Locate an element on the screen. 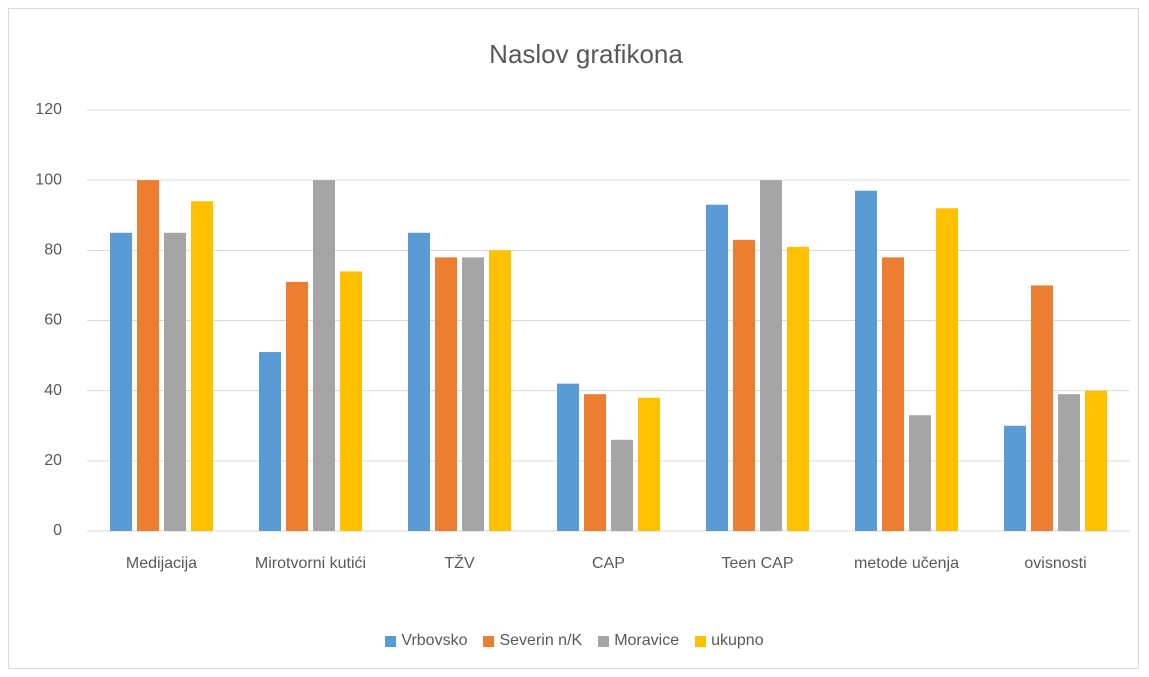 The width and height of the screenshot is (1149, 677). legend-label: Vrbovsko is located at coordinates (434, 640).